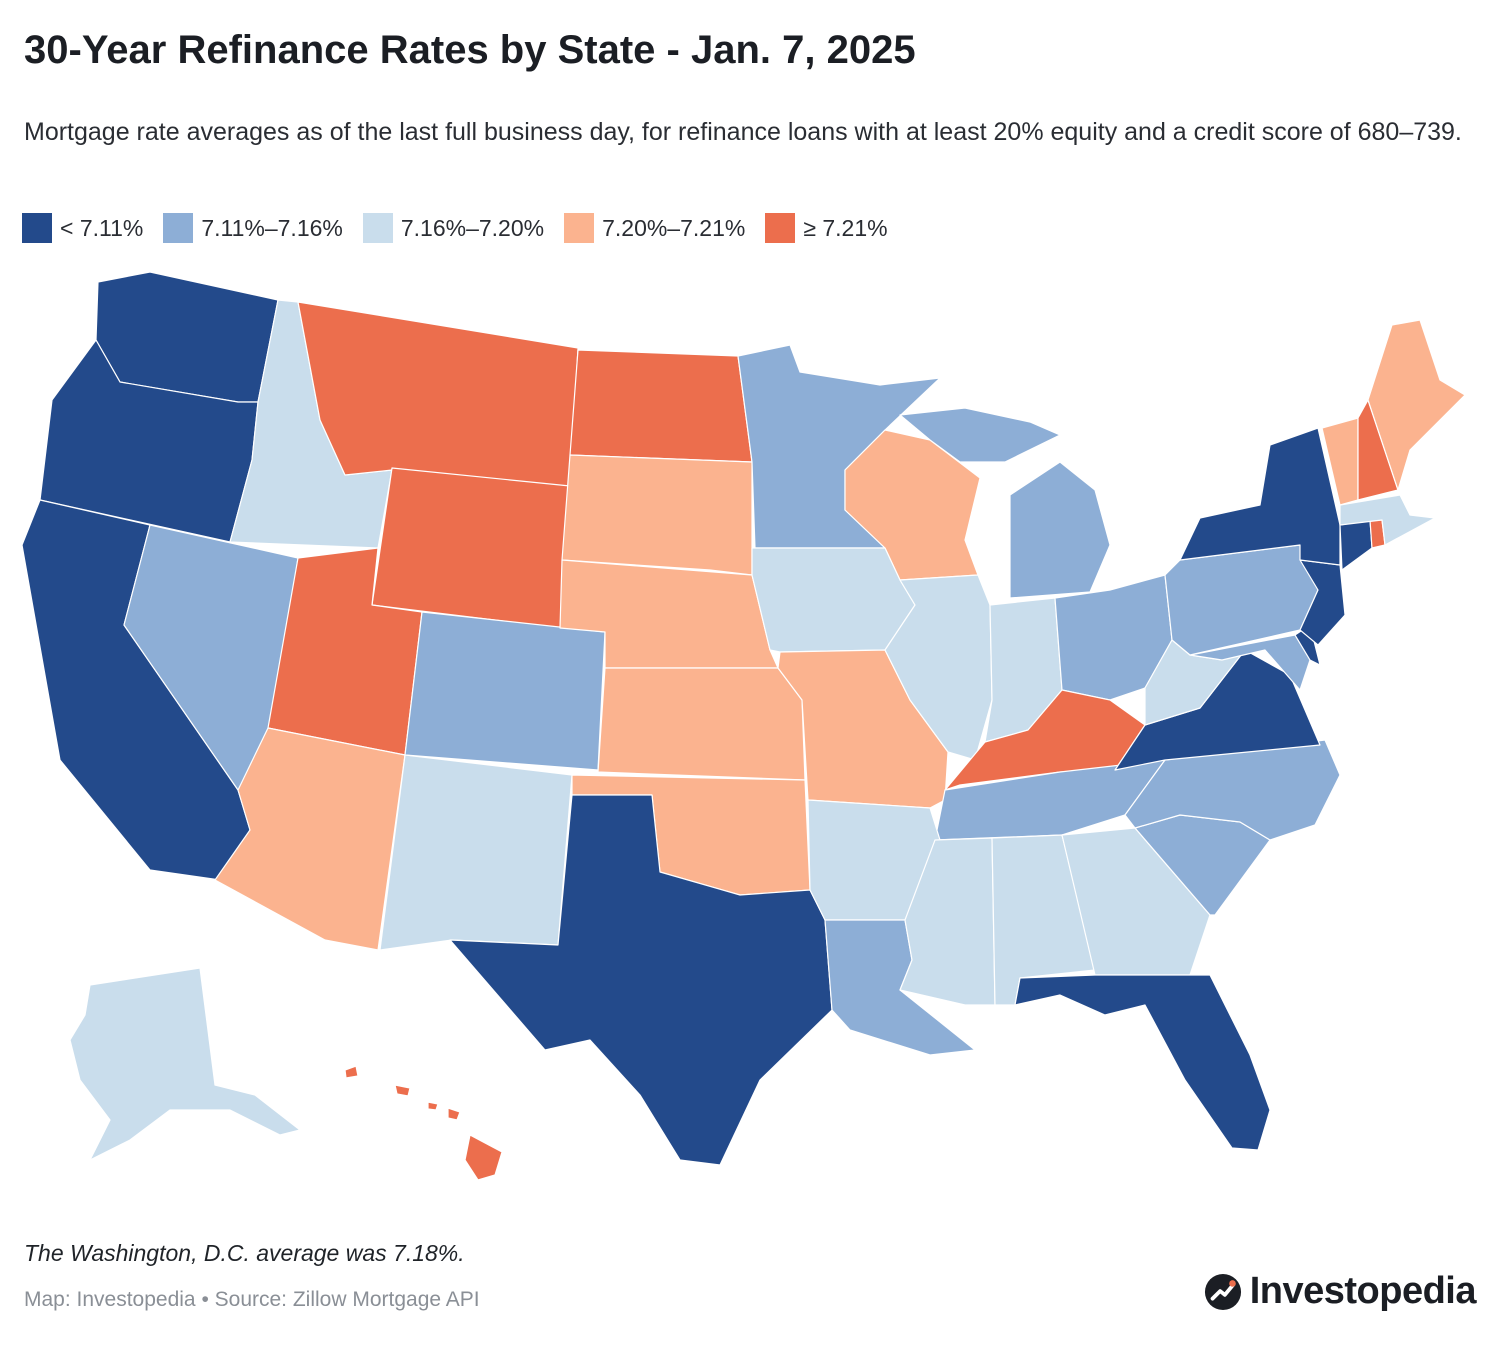  What do you see at coordinates (1136, 901) in the screenshot?
I see `state-ga` at bounding box center [1136, 901].